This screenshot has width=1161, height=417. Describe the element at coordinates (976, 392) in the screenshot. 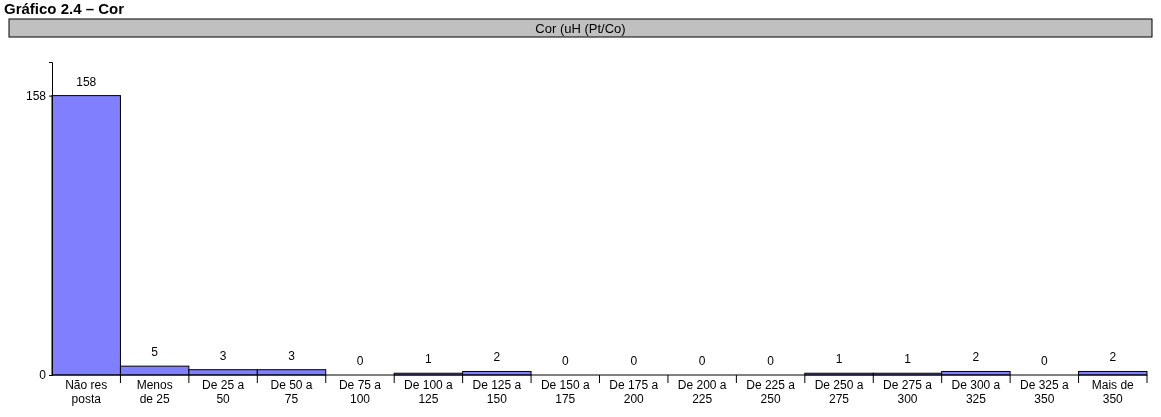

I see `x-tick-label: De 300 a 325` at that location.